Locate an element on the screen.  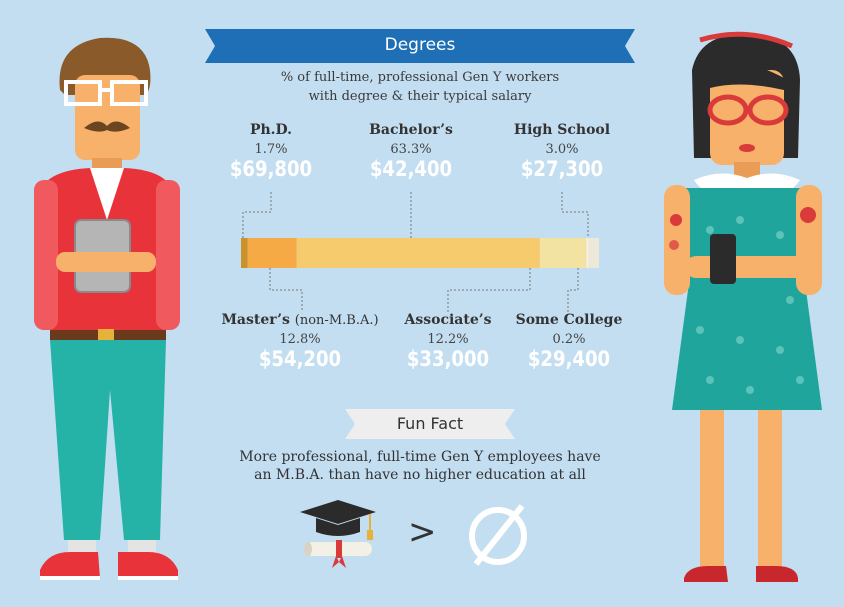
label-associates-name: Associate’s is located at coordinates (448, 320).